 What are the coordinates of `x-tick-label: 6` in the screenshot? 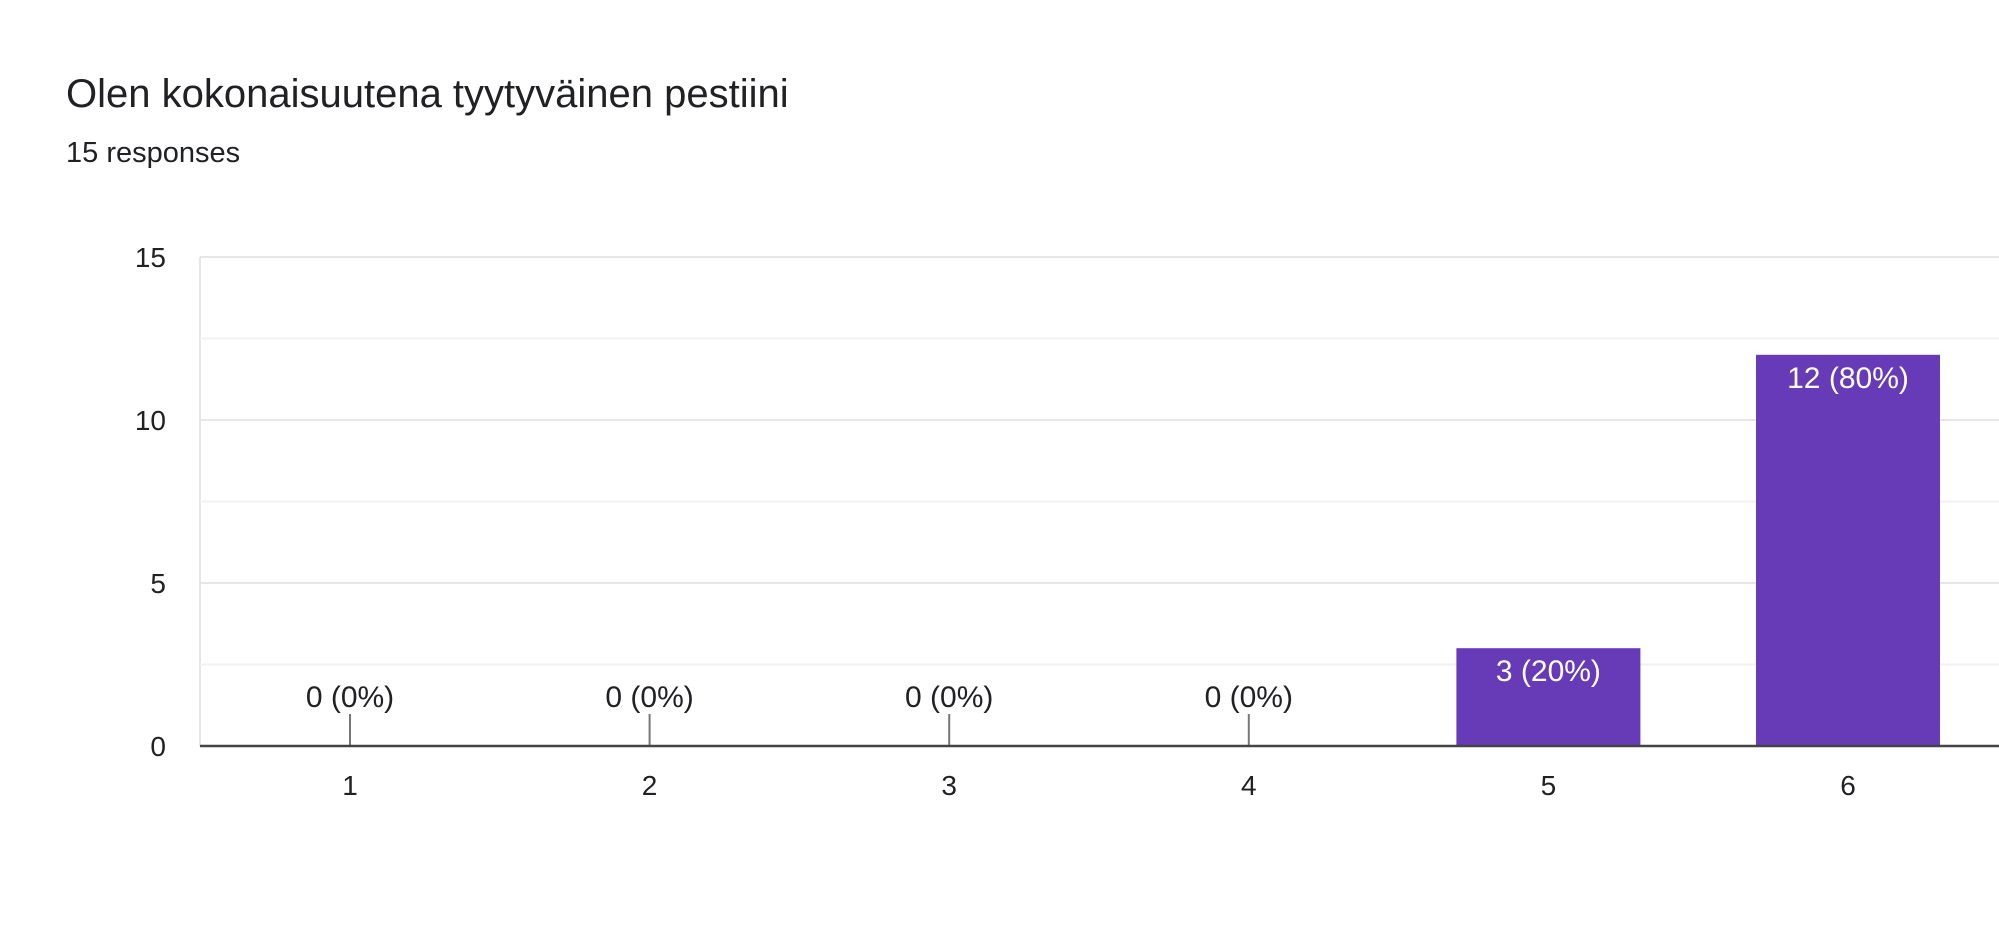 It's located at (1848, 785).